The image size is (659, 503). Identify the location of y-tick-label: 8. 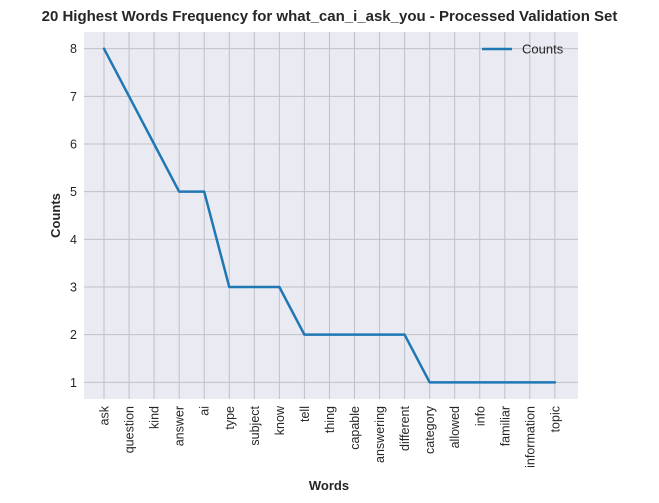
(73, 49).